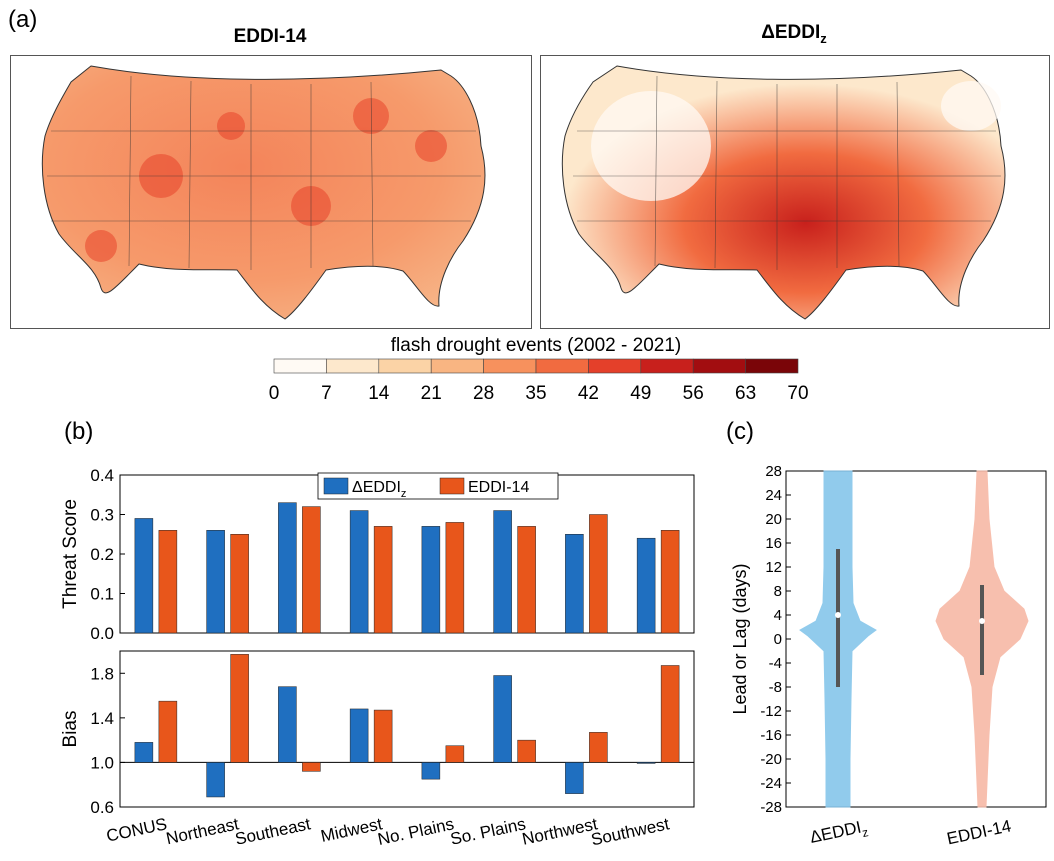  I want to click on colorbar-title: flash drought events (2002 - 2021), so click(536, 345).